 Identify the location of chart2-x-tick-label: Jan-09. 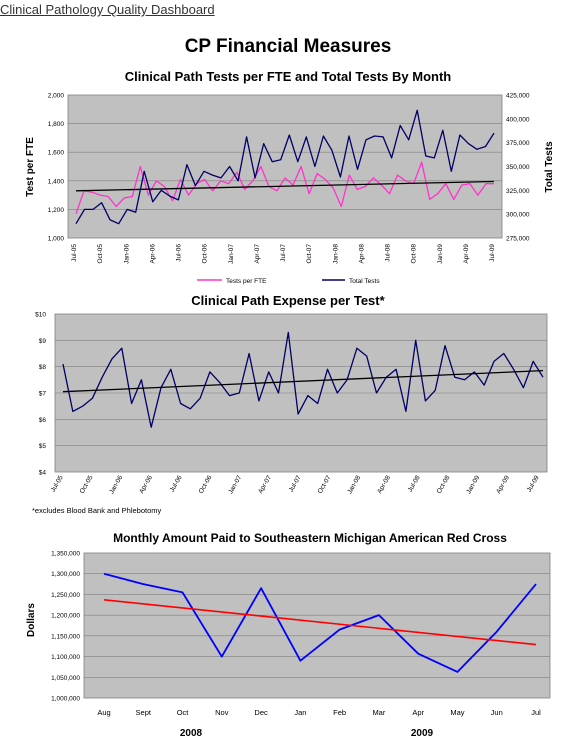
(473, 484).